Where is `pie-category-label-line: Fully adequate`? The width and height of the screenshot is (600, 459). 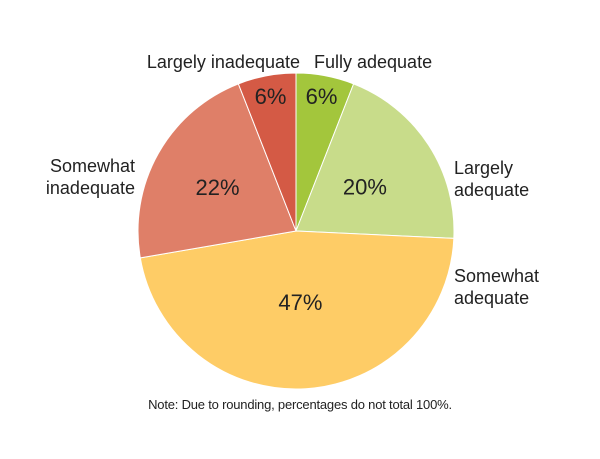
pie-category-label-line: Fully adequate is located at coordinates (373, 62).